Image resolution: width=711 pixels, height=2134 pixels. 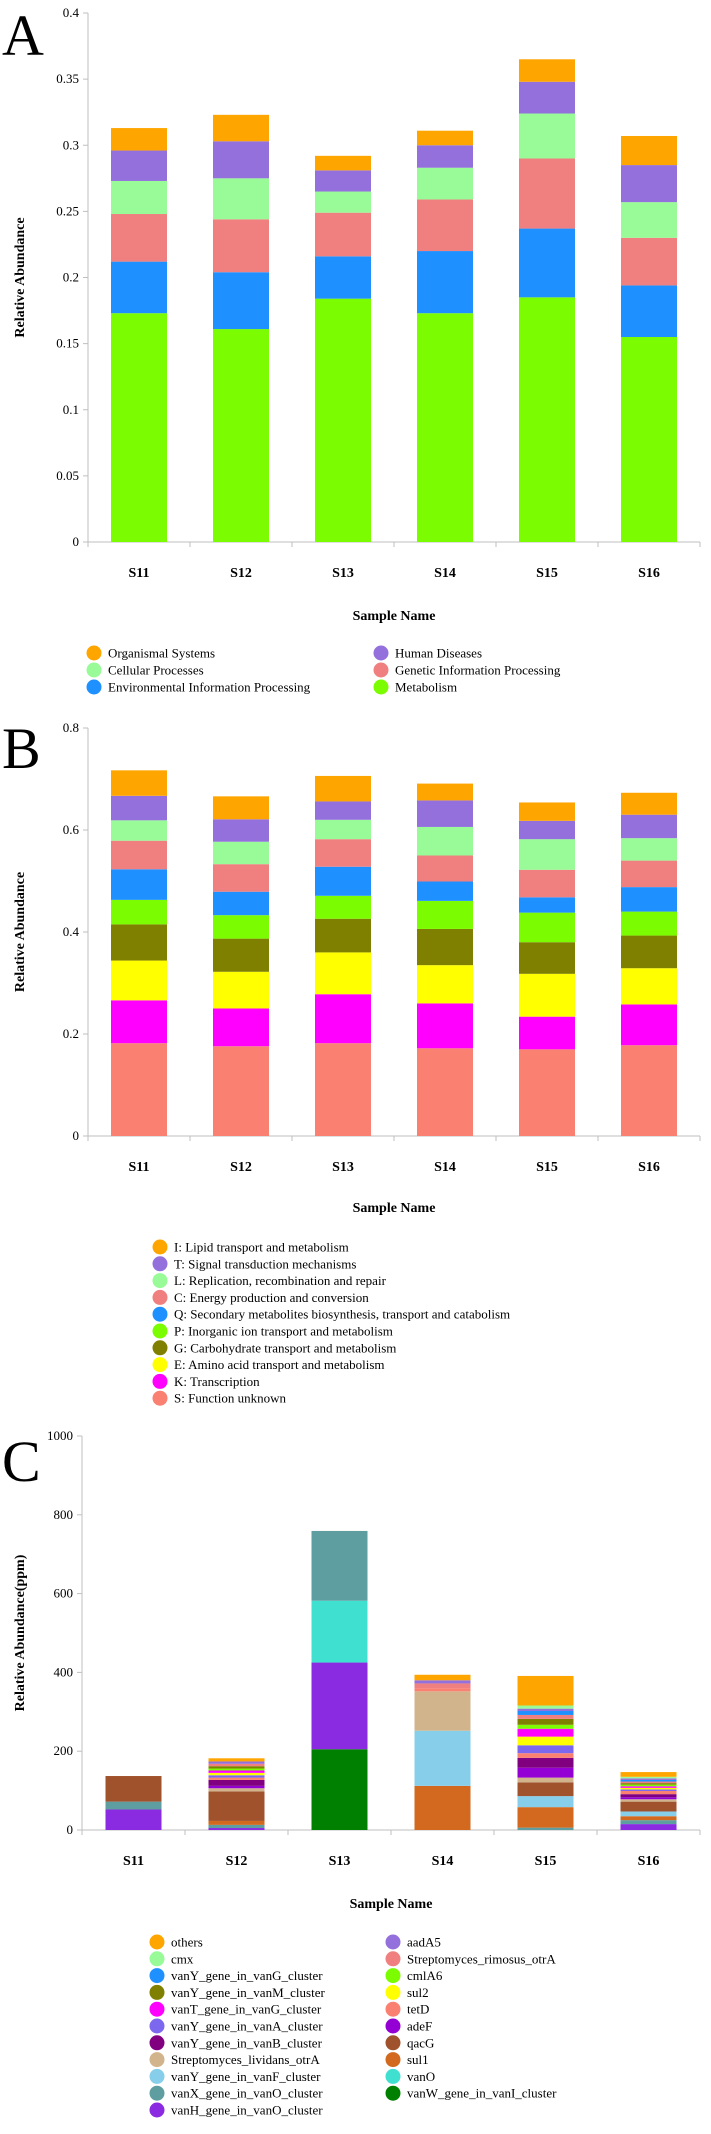 What do you see at coordinates (157, 1959) in the screenshot?
I see `legend-marker-cmx` at bounding box center [157, 1959].